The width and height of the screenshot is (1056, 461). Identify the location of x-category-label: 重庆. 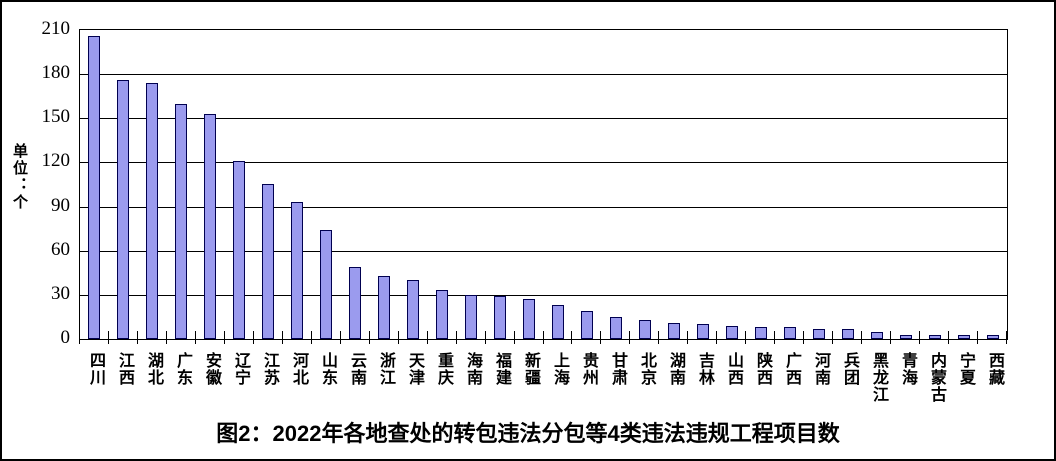
(443, 369).